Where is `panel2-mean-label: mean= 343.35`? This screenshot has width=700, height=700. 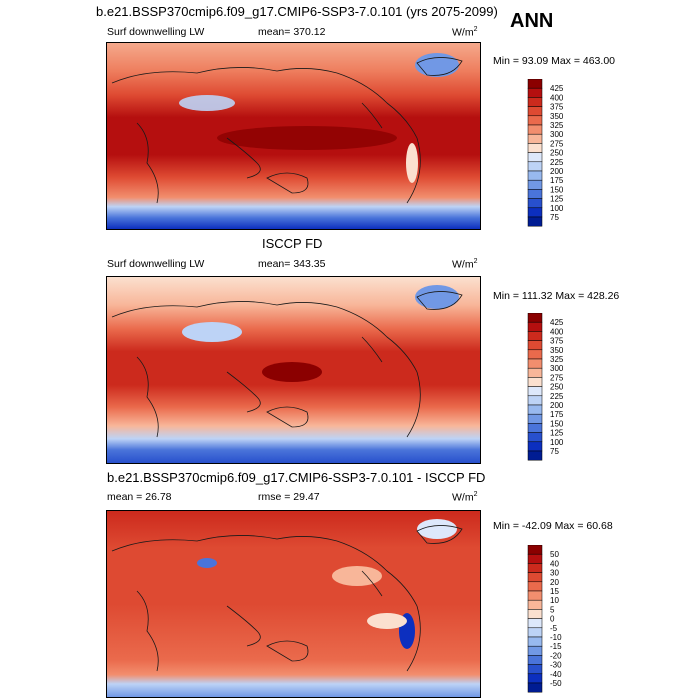
panel2-mean-label: mean= 343.35 is located at coordinates (292, 264).